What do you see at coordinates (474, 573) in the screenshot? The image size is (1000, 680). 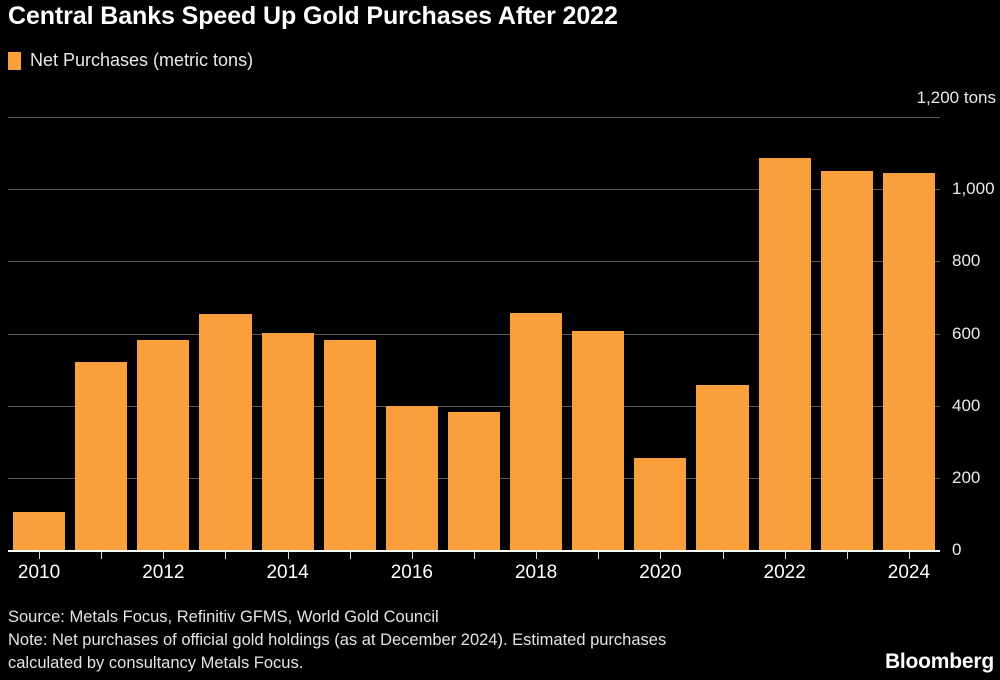 I see `x-axis: 2010 2012 2014 2016 2018 2020 2022 2024` at bounding box center [474, 573].